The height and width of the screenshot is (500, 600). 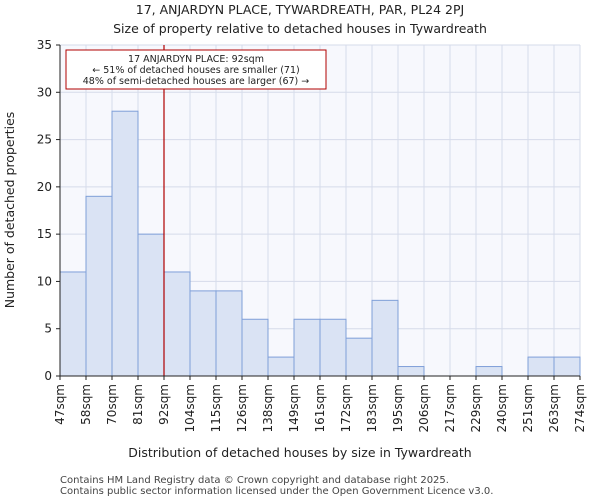 What do you see at coordinates (44, 234) in the screenshot?
I see `y-tick-label: 15` at bounding box center [44, 234].